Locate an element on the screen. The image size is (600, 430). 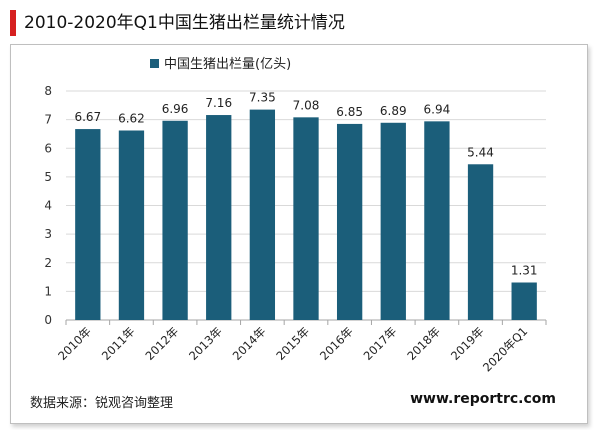
x-tick-label: 2010年 is located at coordinates (74, 343).